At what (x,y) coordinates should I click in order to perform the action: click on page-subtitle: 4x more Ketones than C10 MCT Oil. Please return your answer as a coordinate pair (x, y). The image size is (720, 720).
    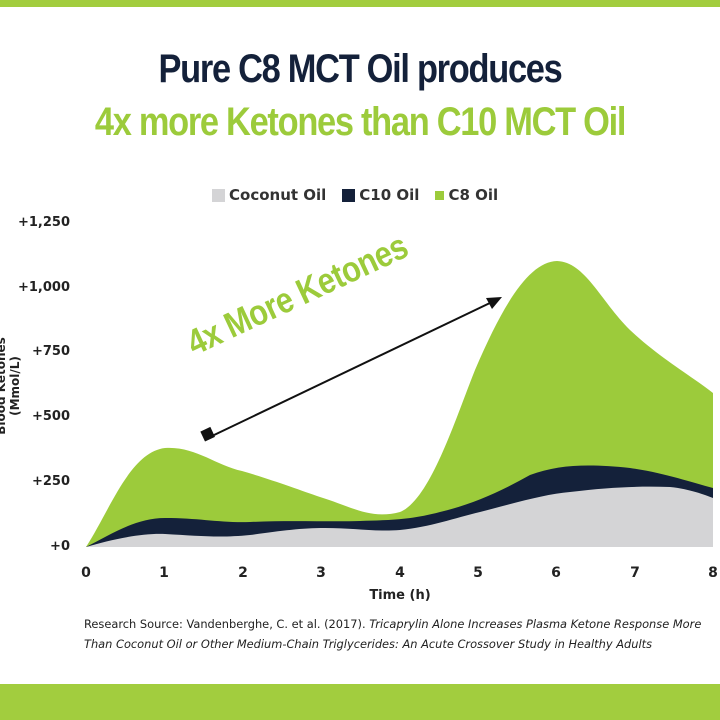
    Looking at the image, I should click on (360, 122).